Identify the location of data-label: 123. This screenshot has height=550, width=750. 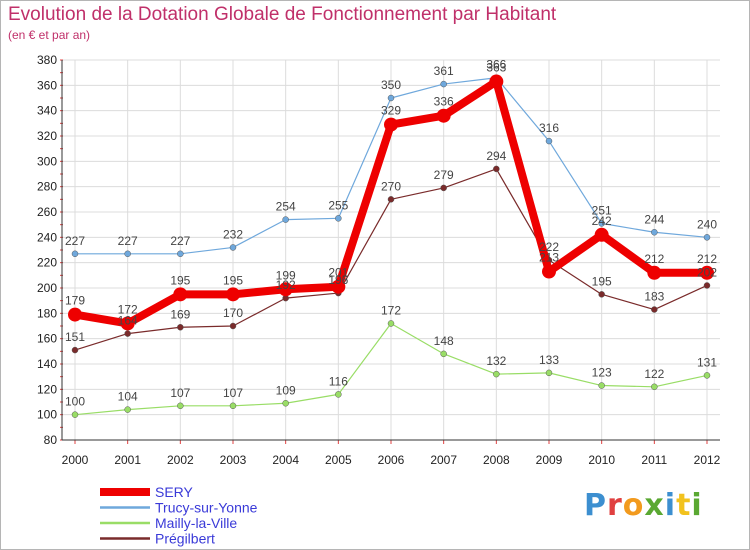
(602, 373).